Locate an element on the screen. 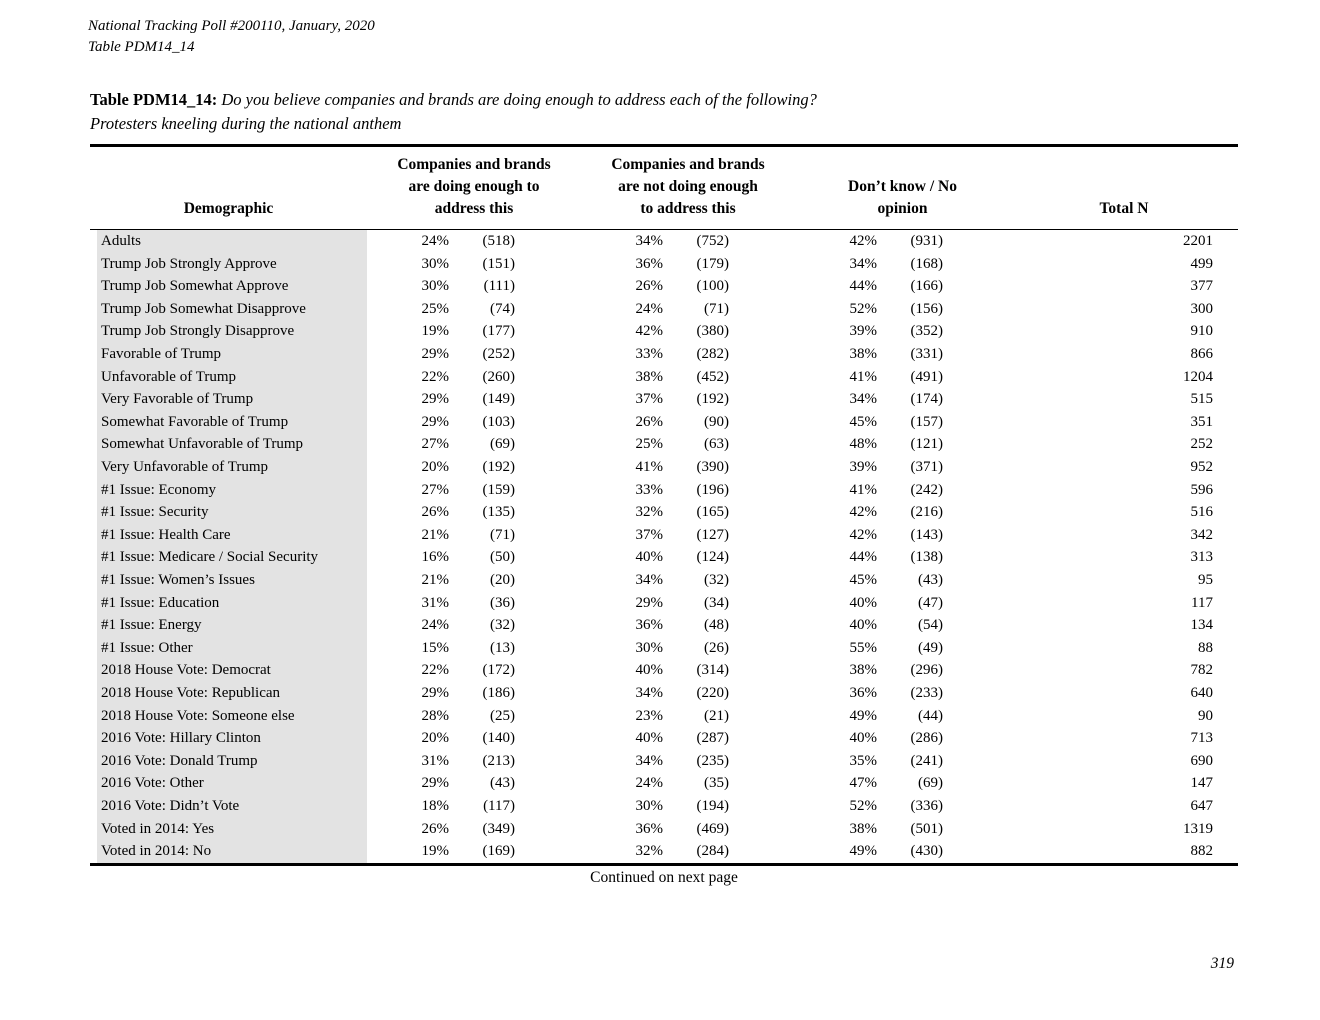 Image resolution: width=1320 pixels, height=1020 pixels. cell-not-doing-enough: 42% (380) is located at coordinates (688, 331).